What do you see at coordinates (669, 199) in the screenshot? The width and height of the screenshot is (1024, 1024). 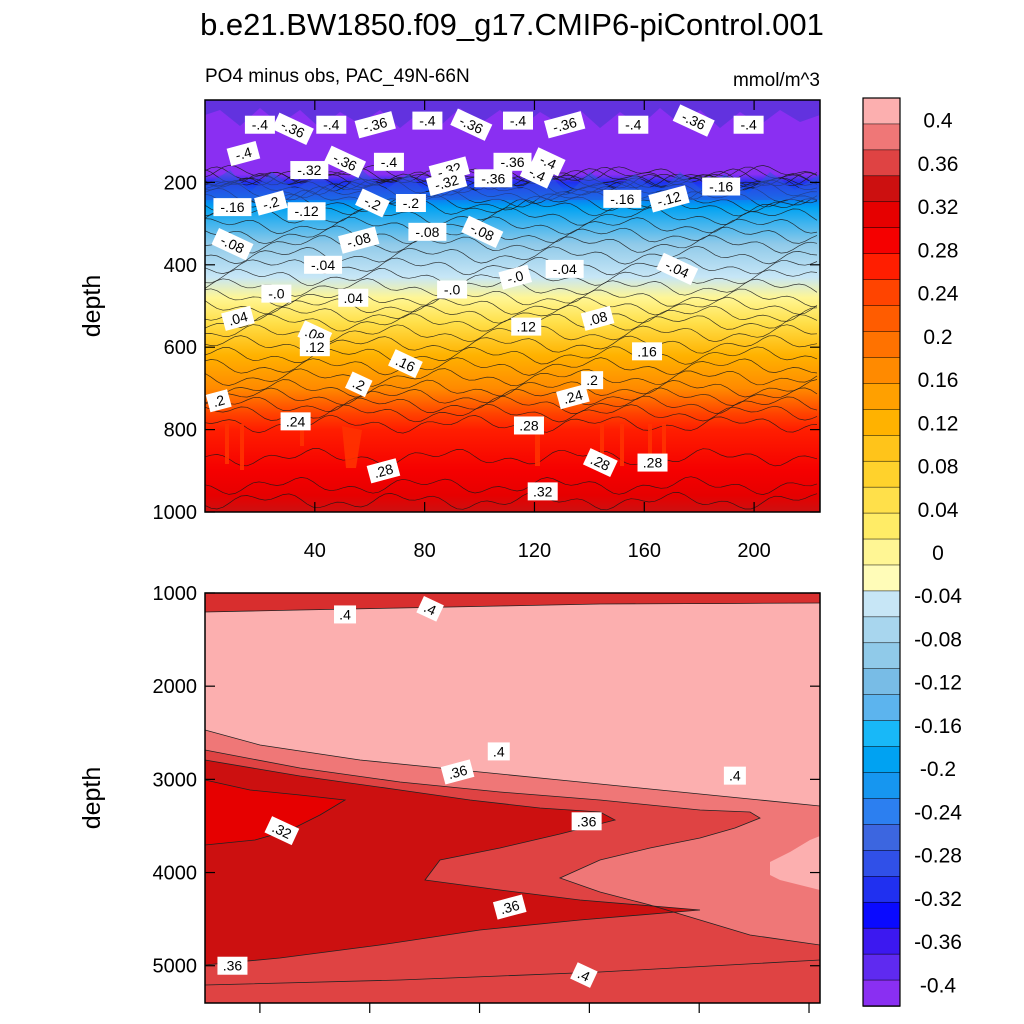 I see `svg-text: -.12` at bounding box center [669, 199].